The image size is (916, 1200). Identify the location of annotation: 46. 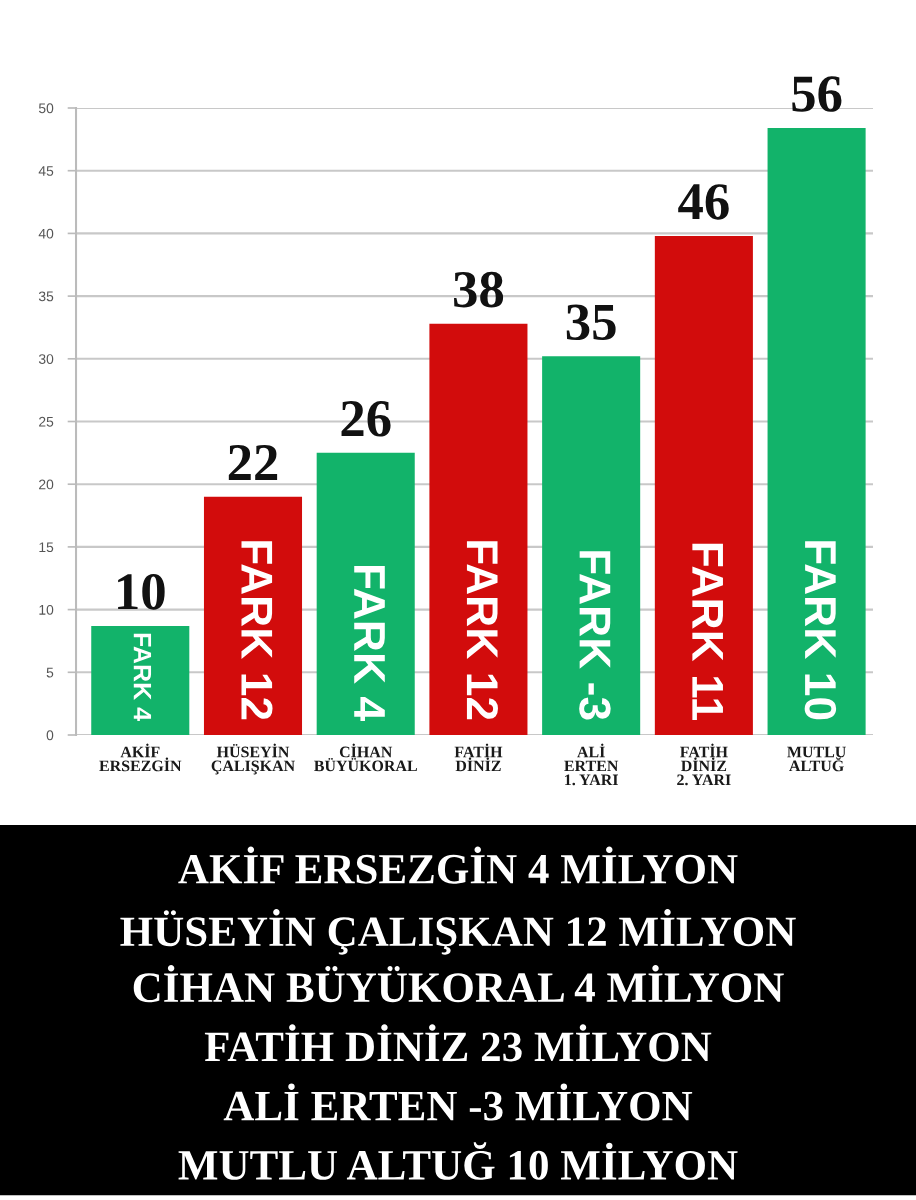
(703, 202).